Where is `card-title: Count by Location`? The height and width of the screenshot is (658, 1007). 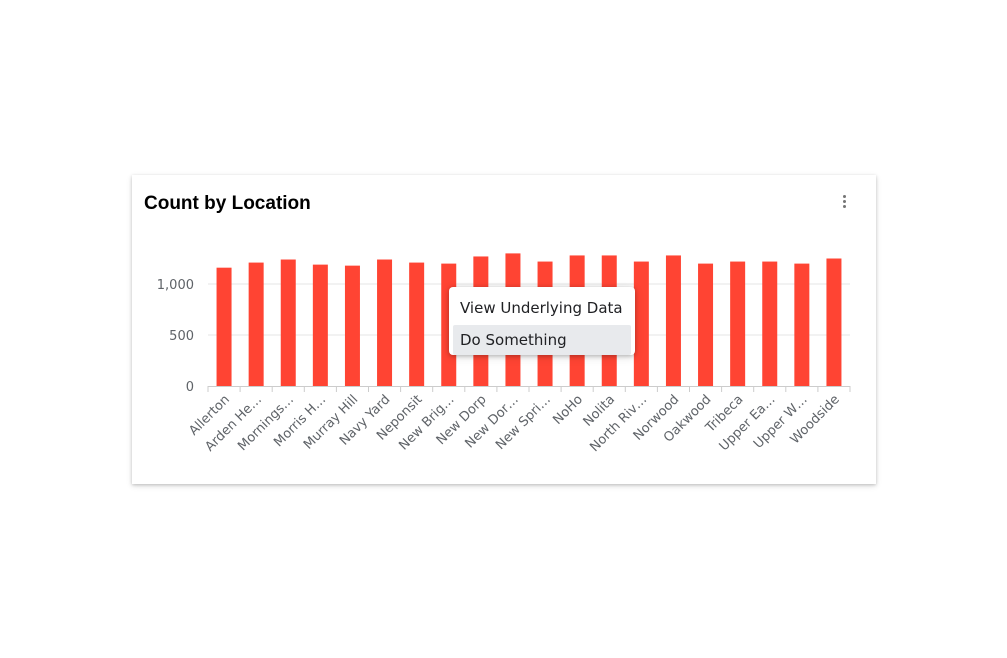 card-title: Count by Location is located at coordinates (227, 203).